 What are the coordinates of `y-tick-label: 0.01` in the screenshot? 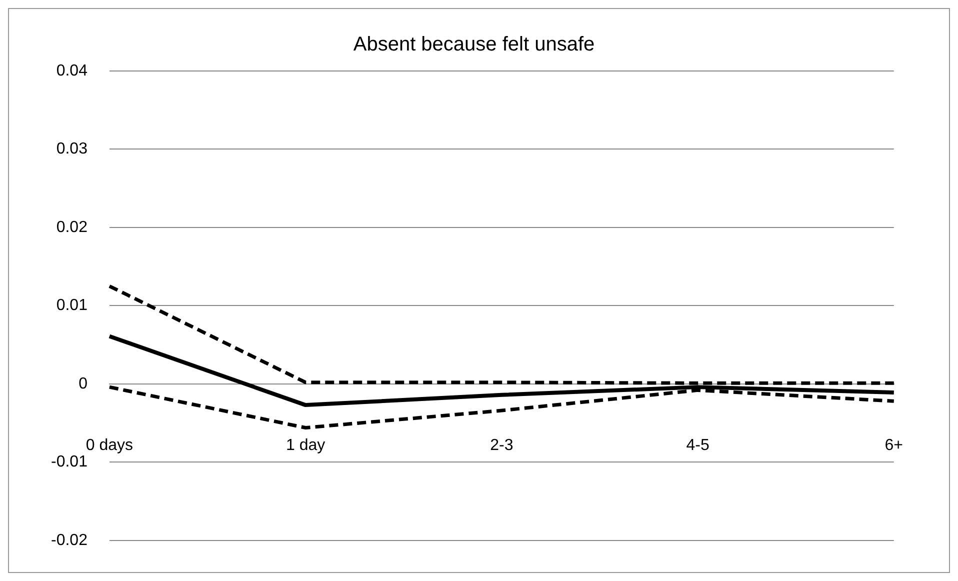 It's located at (72, 305).